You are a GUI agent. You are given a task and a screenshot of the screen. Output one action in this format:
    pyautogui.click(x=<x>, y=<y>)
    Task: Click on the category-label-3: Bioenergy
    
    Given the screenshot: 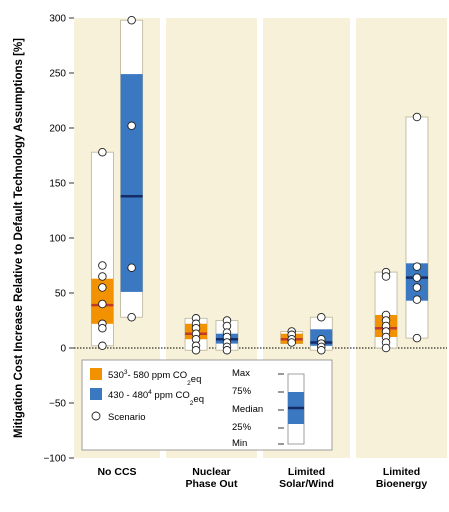 What is the action you would take?
    pyautogui.click(x=402, y=484)
    